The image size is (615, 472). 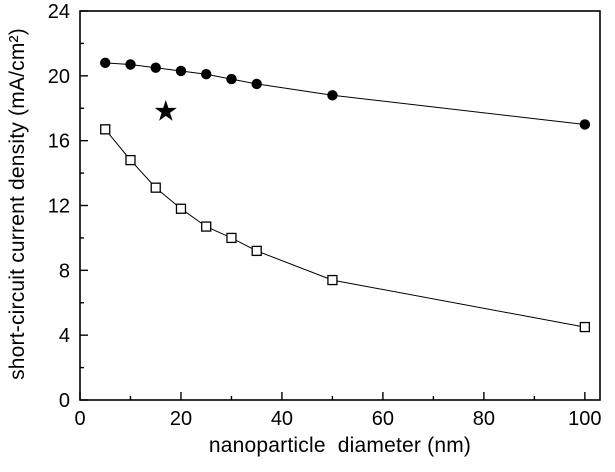 I want to click on y-tick-label: 0, so click(x=64, y=401).